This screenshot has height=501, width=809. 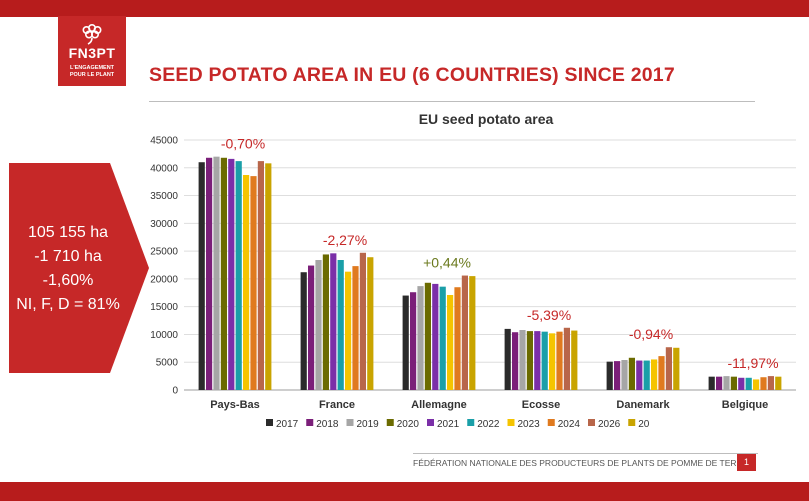 What do you see at coordinates (68, 256) in the screenshot?
I see `summary-area-change: -1 710 ha` at bounding box center [68, 256].